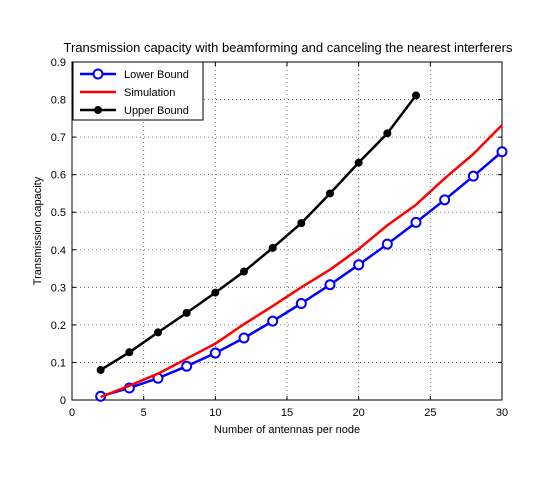 The image size is (554, 480). I want to click on legend-entry: Lower Bound, so click(134, 74).